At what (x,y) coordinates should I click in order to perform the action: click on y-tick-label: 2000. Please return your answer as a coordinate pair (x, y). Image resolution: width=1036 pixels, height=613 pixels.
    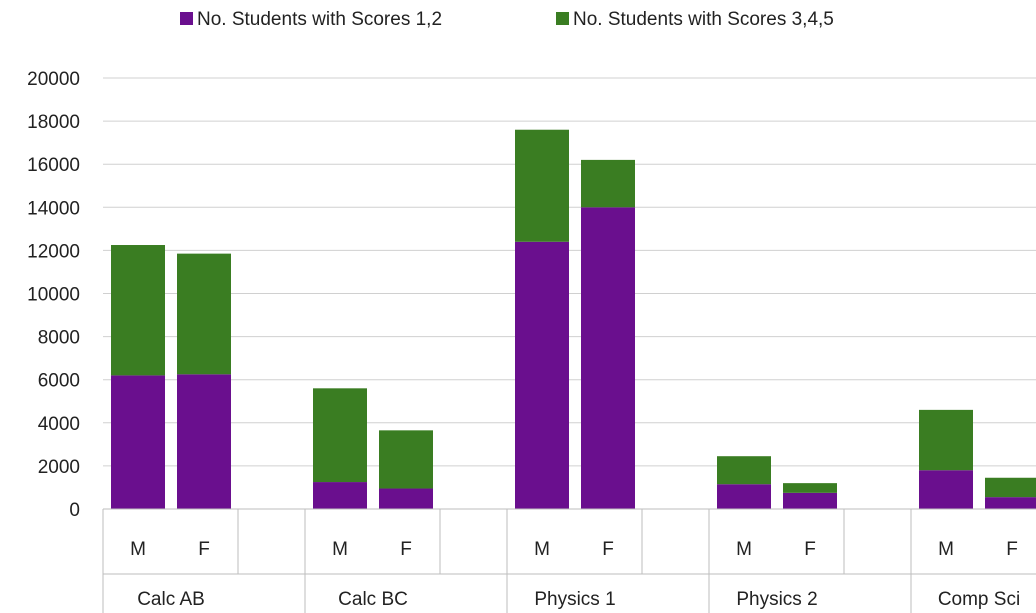
    Looking at the image, I should click on (59, 467).